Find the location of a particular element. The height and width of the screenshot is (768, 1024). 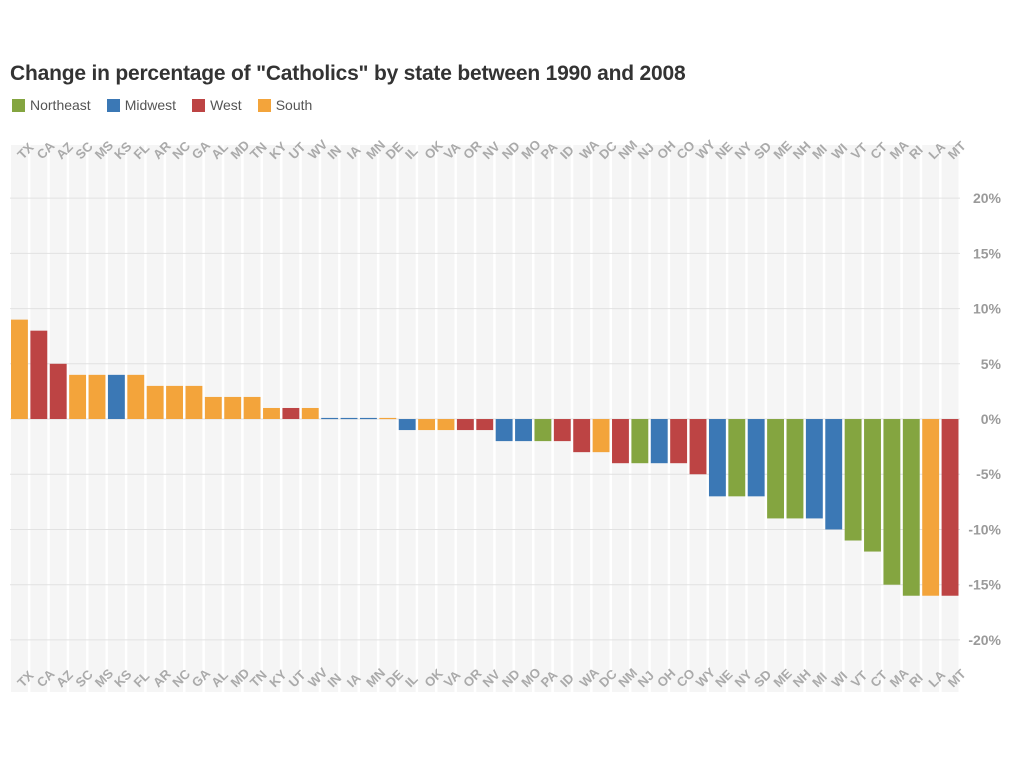

y-tick-label: 5% is located at coordinates (991, 364).